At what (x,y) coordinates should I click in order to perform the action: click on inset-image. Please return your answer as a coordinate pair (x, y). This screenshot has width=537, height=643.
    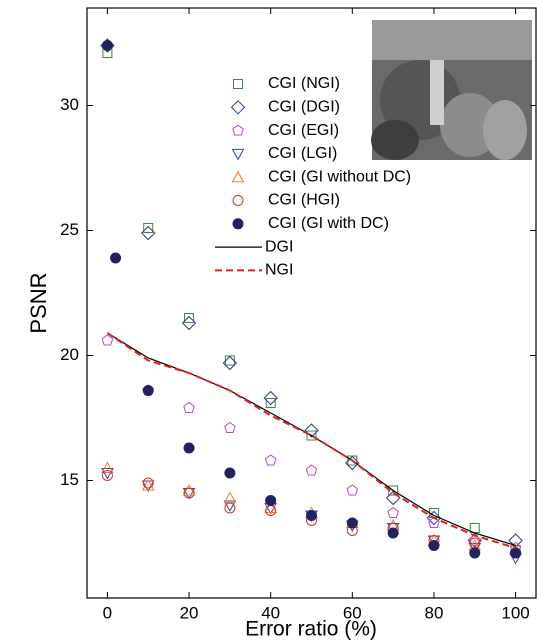
    Looking at the image, I should click on (451, 90).